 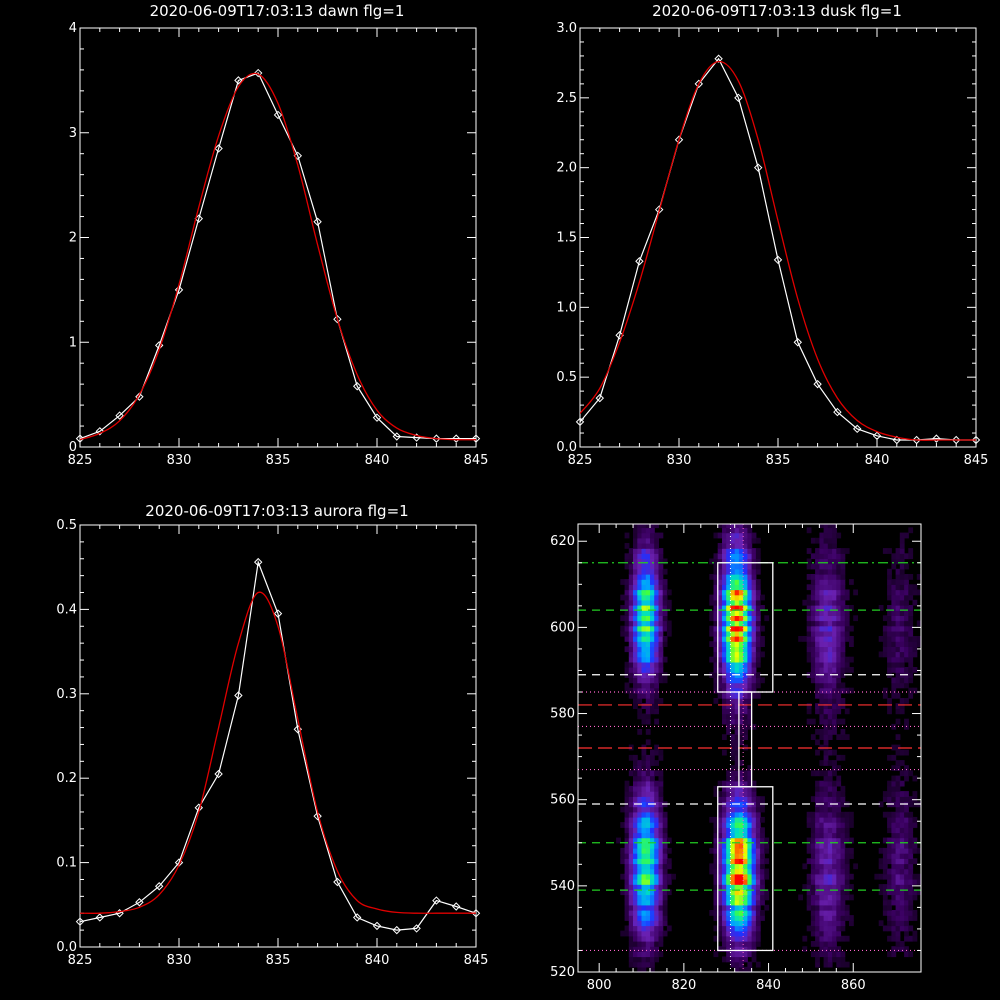 What do you see at coordinates (278, 613) in the screenshot?
I see `chart-aurora-data-point` at bounding box center [278, 613].